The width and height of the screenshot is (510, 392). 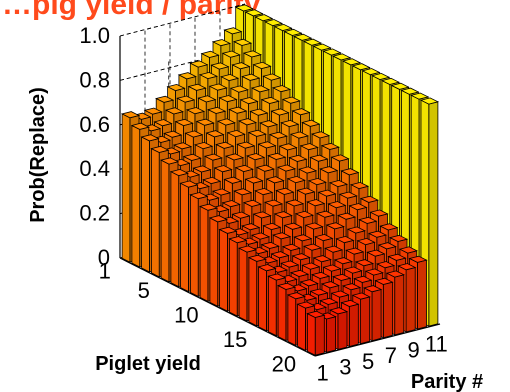 What do you see at coordinates (368, 361) in the screenshot?
I see `y-tick-label: 5` at bounding box center [368, 361].